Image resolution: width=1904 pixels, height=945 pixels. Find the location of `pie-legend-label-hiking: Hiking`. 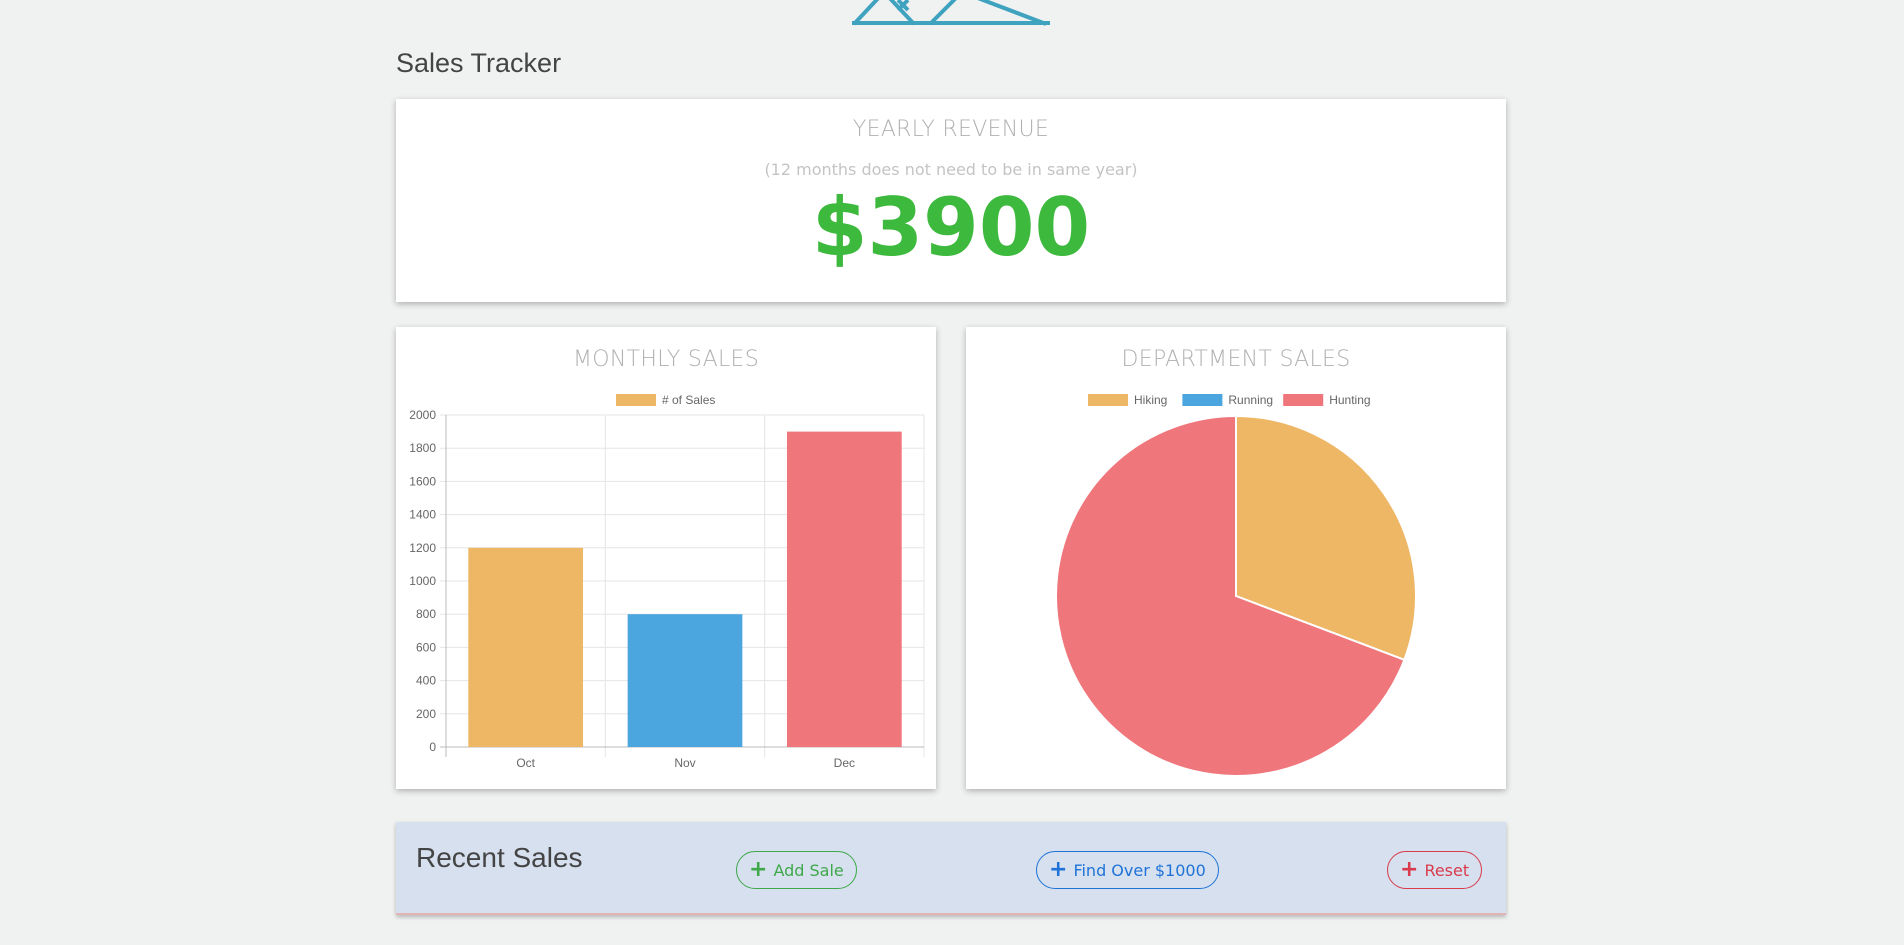

pie-legend-label-hiking: Hiking is located at coordinates (1150, 400).